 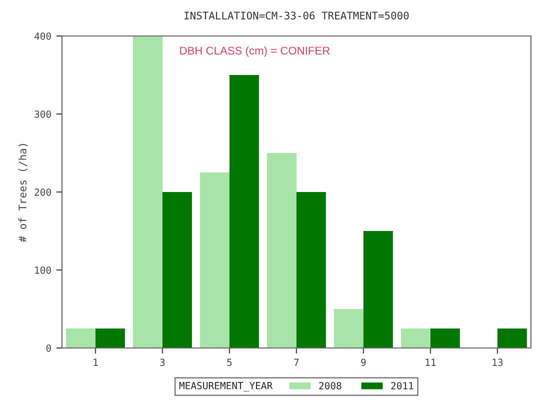 I want to click on y-tick-label: 0, so click(x=48, y=348).